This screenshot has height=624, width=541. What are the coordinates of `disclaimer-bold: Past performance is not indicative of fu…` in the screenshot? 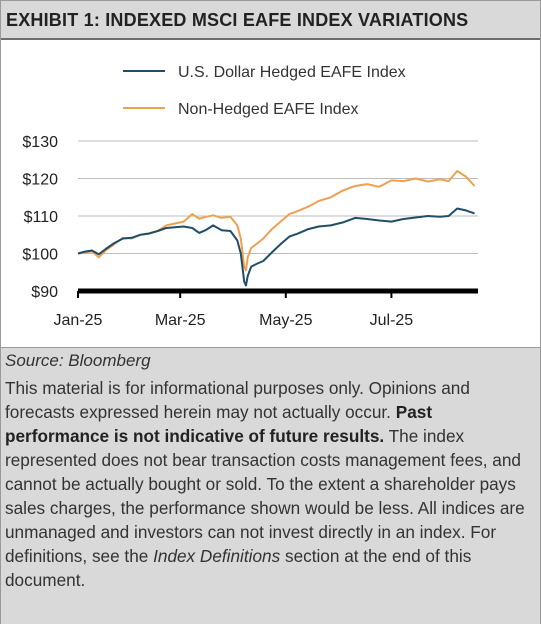 It's located at (219, 424).